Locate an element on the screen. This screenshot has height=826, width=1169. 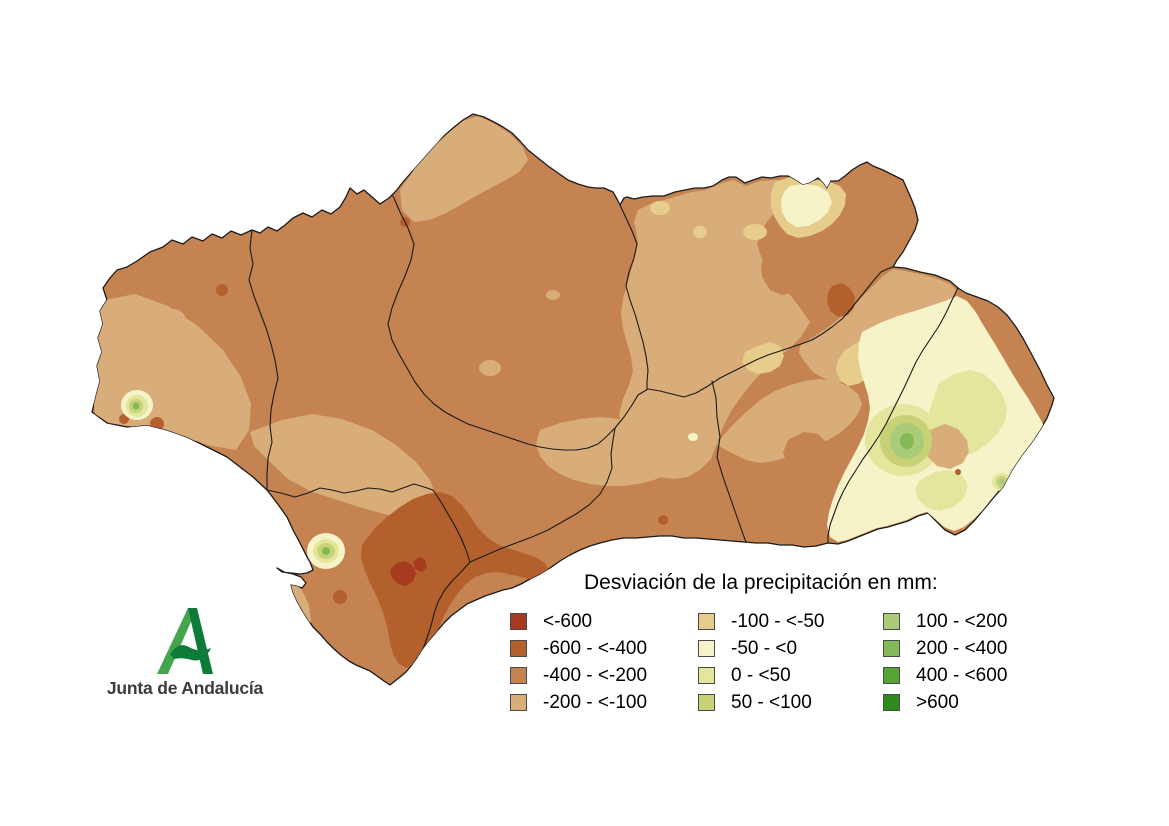
legend-item: -100 - <-50 is located at coordinates (790, 621).